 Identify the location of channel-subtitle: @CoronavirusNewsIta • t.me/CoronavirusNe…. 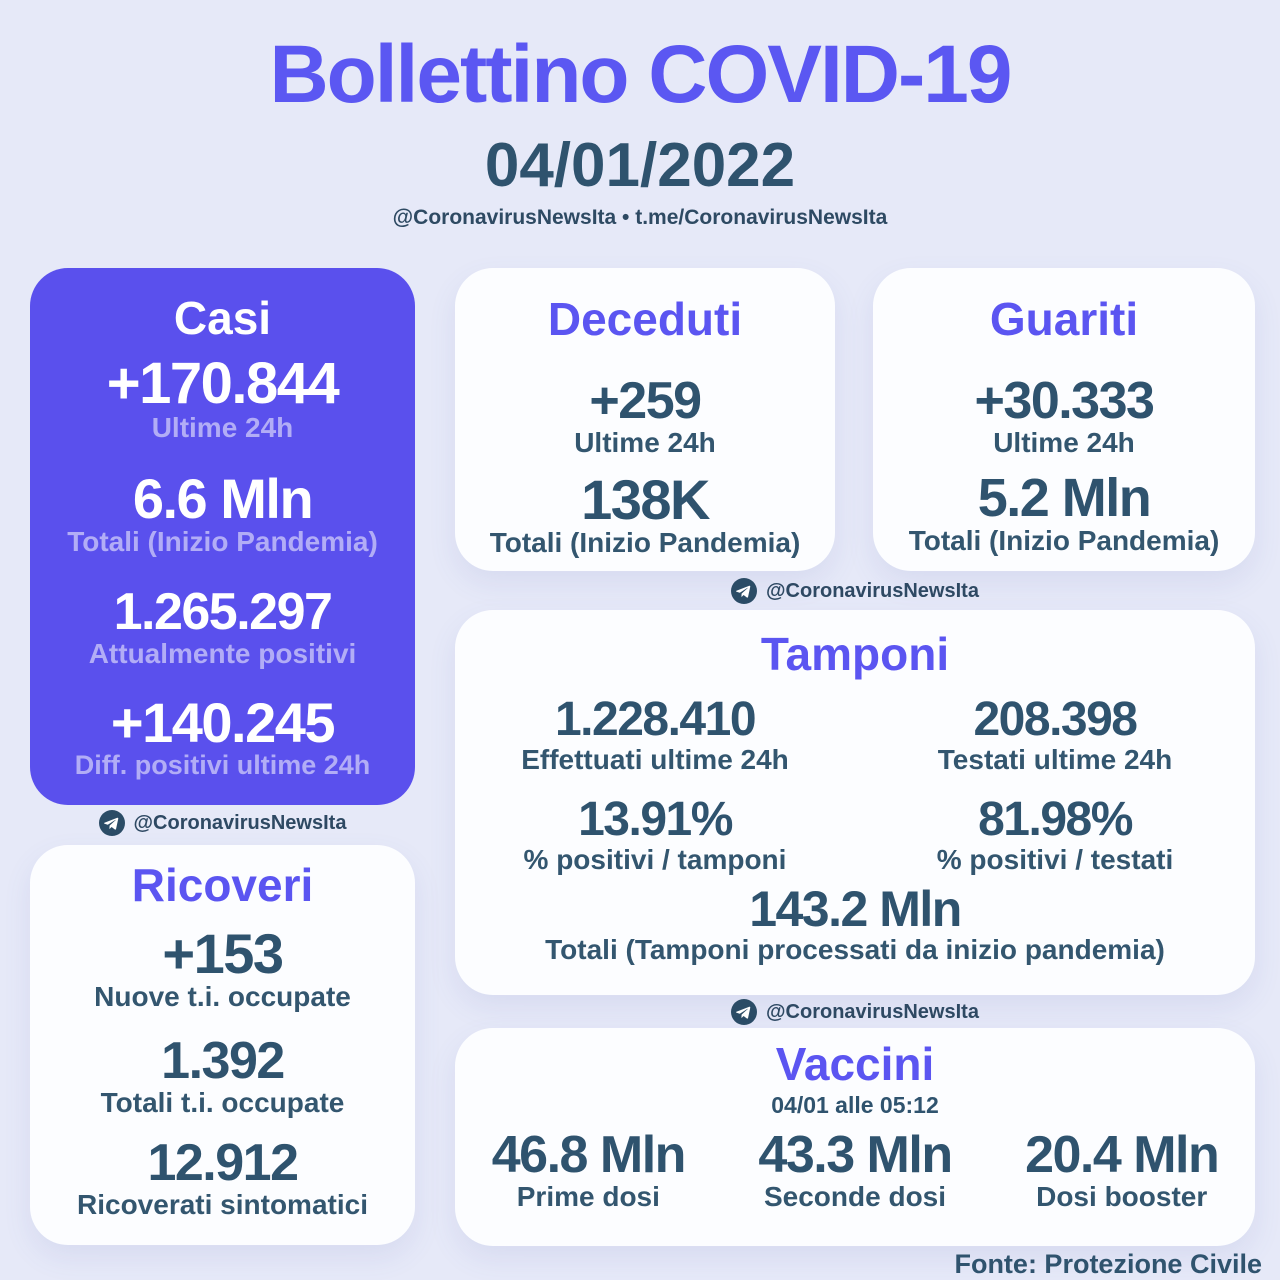
(640, 217).